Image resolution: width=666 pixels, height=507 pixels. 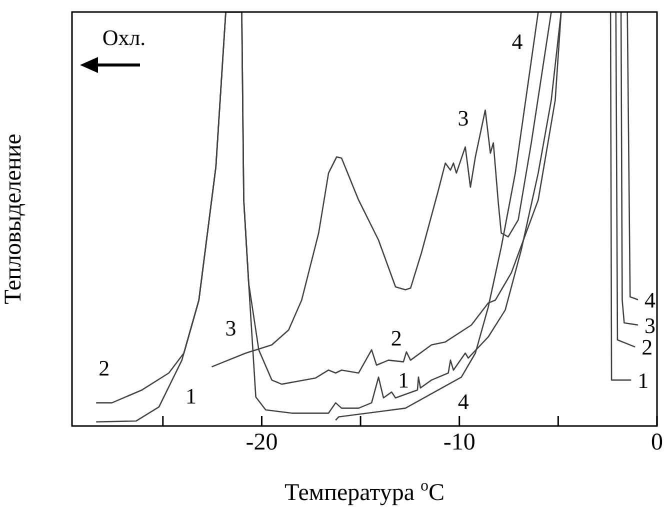 What do you see at coordinates (650, 300) in the screenshot?
I see `series-label: 4` at bounding box center [650, 300].